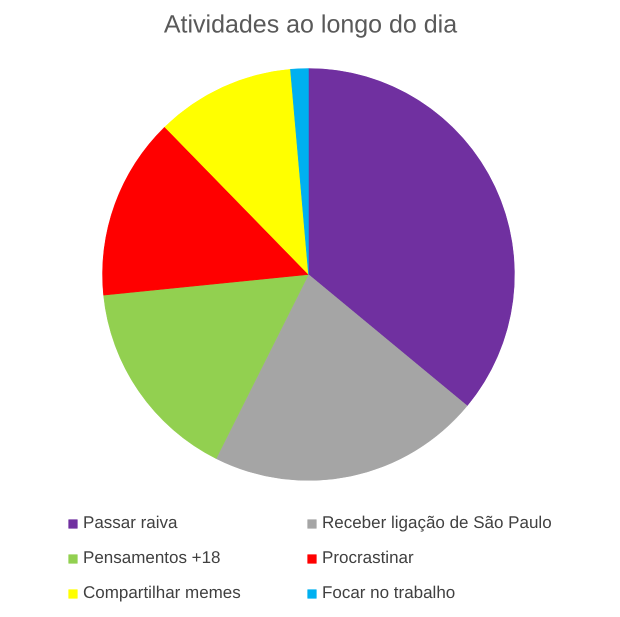  What do you see at coordinates (311, 24) in the screenshot?
I see `chart-title: Atividades ao longo do dia` at bounding box center [311, 24].